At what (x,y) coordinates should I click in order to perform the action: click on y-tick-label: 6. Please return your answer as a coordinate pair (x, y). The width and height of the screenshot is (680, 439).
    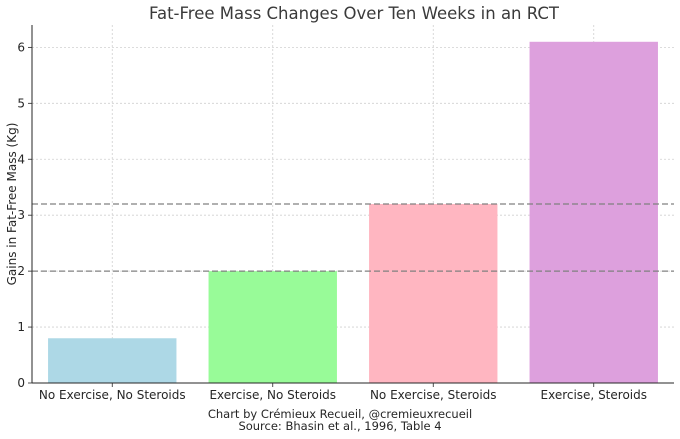
    Looking at the image, I should click on (21, 47).